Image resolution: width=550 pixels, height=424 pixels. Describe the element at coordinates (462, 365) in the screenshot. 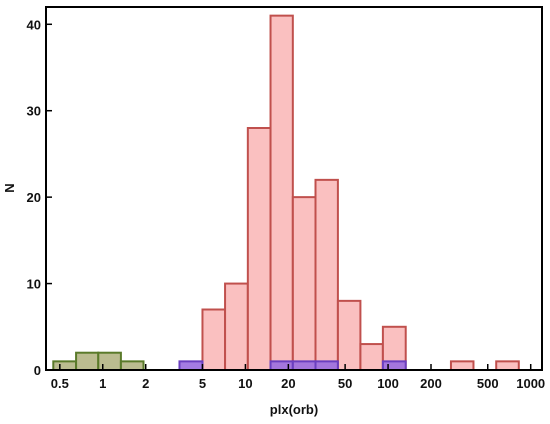

I see `histogram-bar-series0-bin9` at that location.